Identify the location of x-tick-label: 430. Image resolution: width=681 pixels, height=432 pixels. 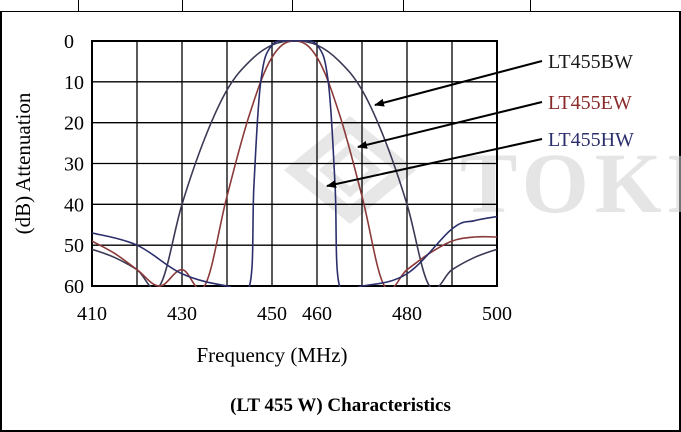
(182, 314).